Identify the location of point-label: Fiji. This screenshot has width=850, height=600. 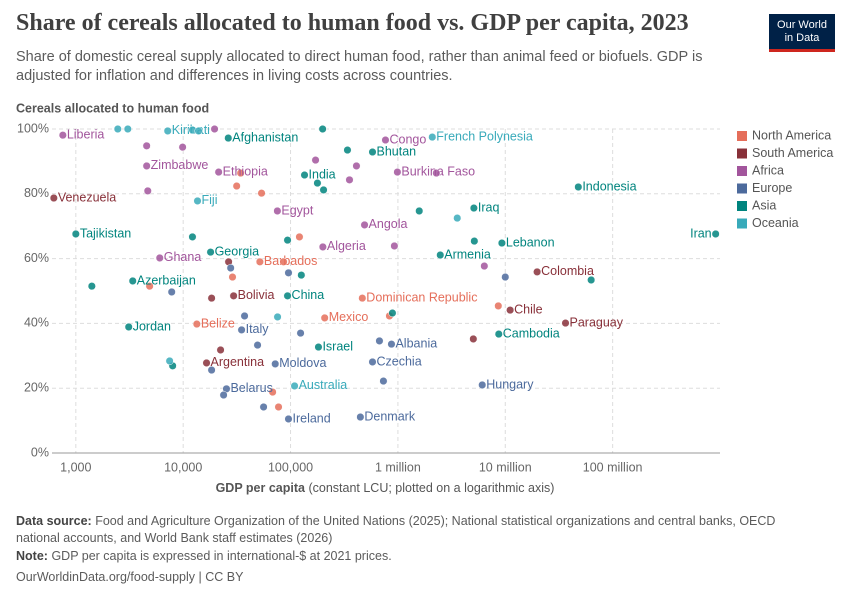
(210, 200).